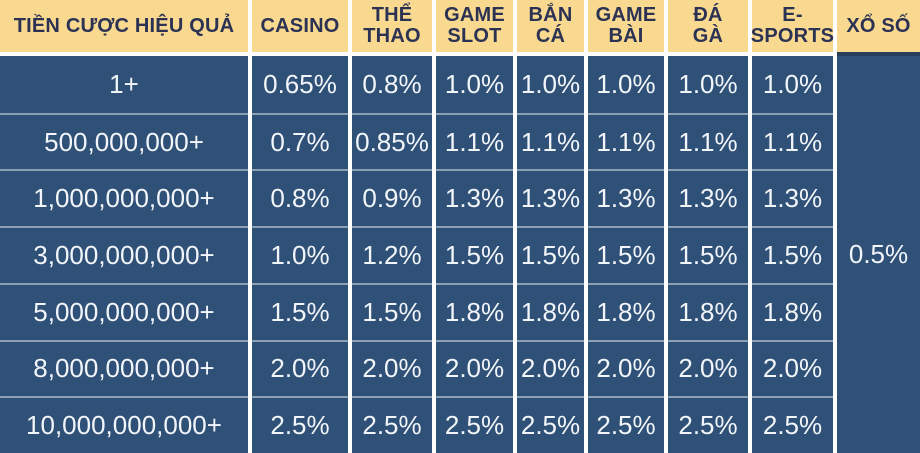 This screenshot has width=920, height=453. I want to click on rate-cell: 0.7%, so click(300, 141).